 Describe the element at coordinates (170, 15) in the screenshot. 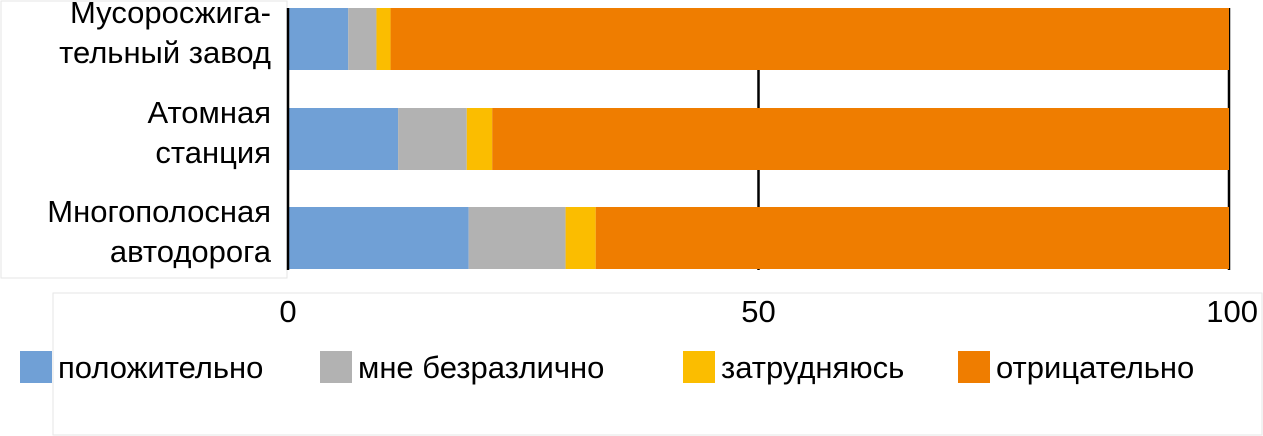

I see `category-label-0-line-0: Мусоросжига-` at that location.